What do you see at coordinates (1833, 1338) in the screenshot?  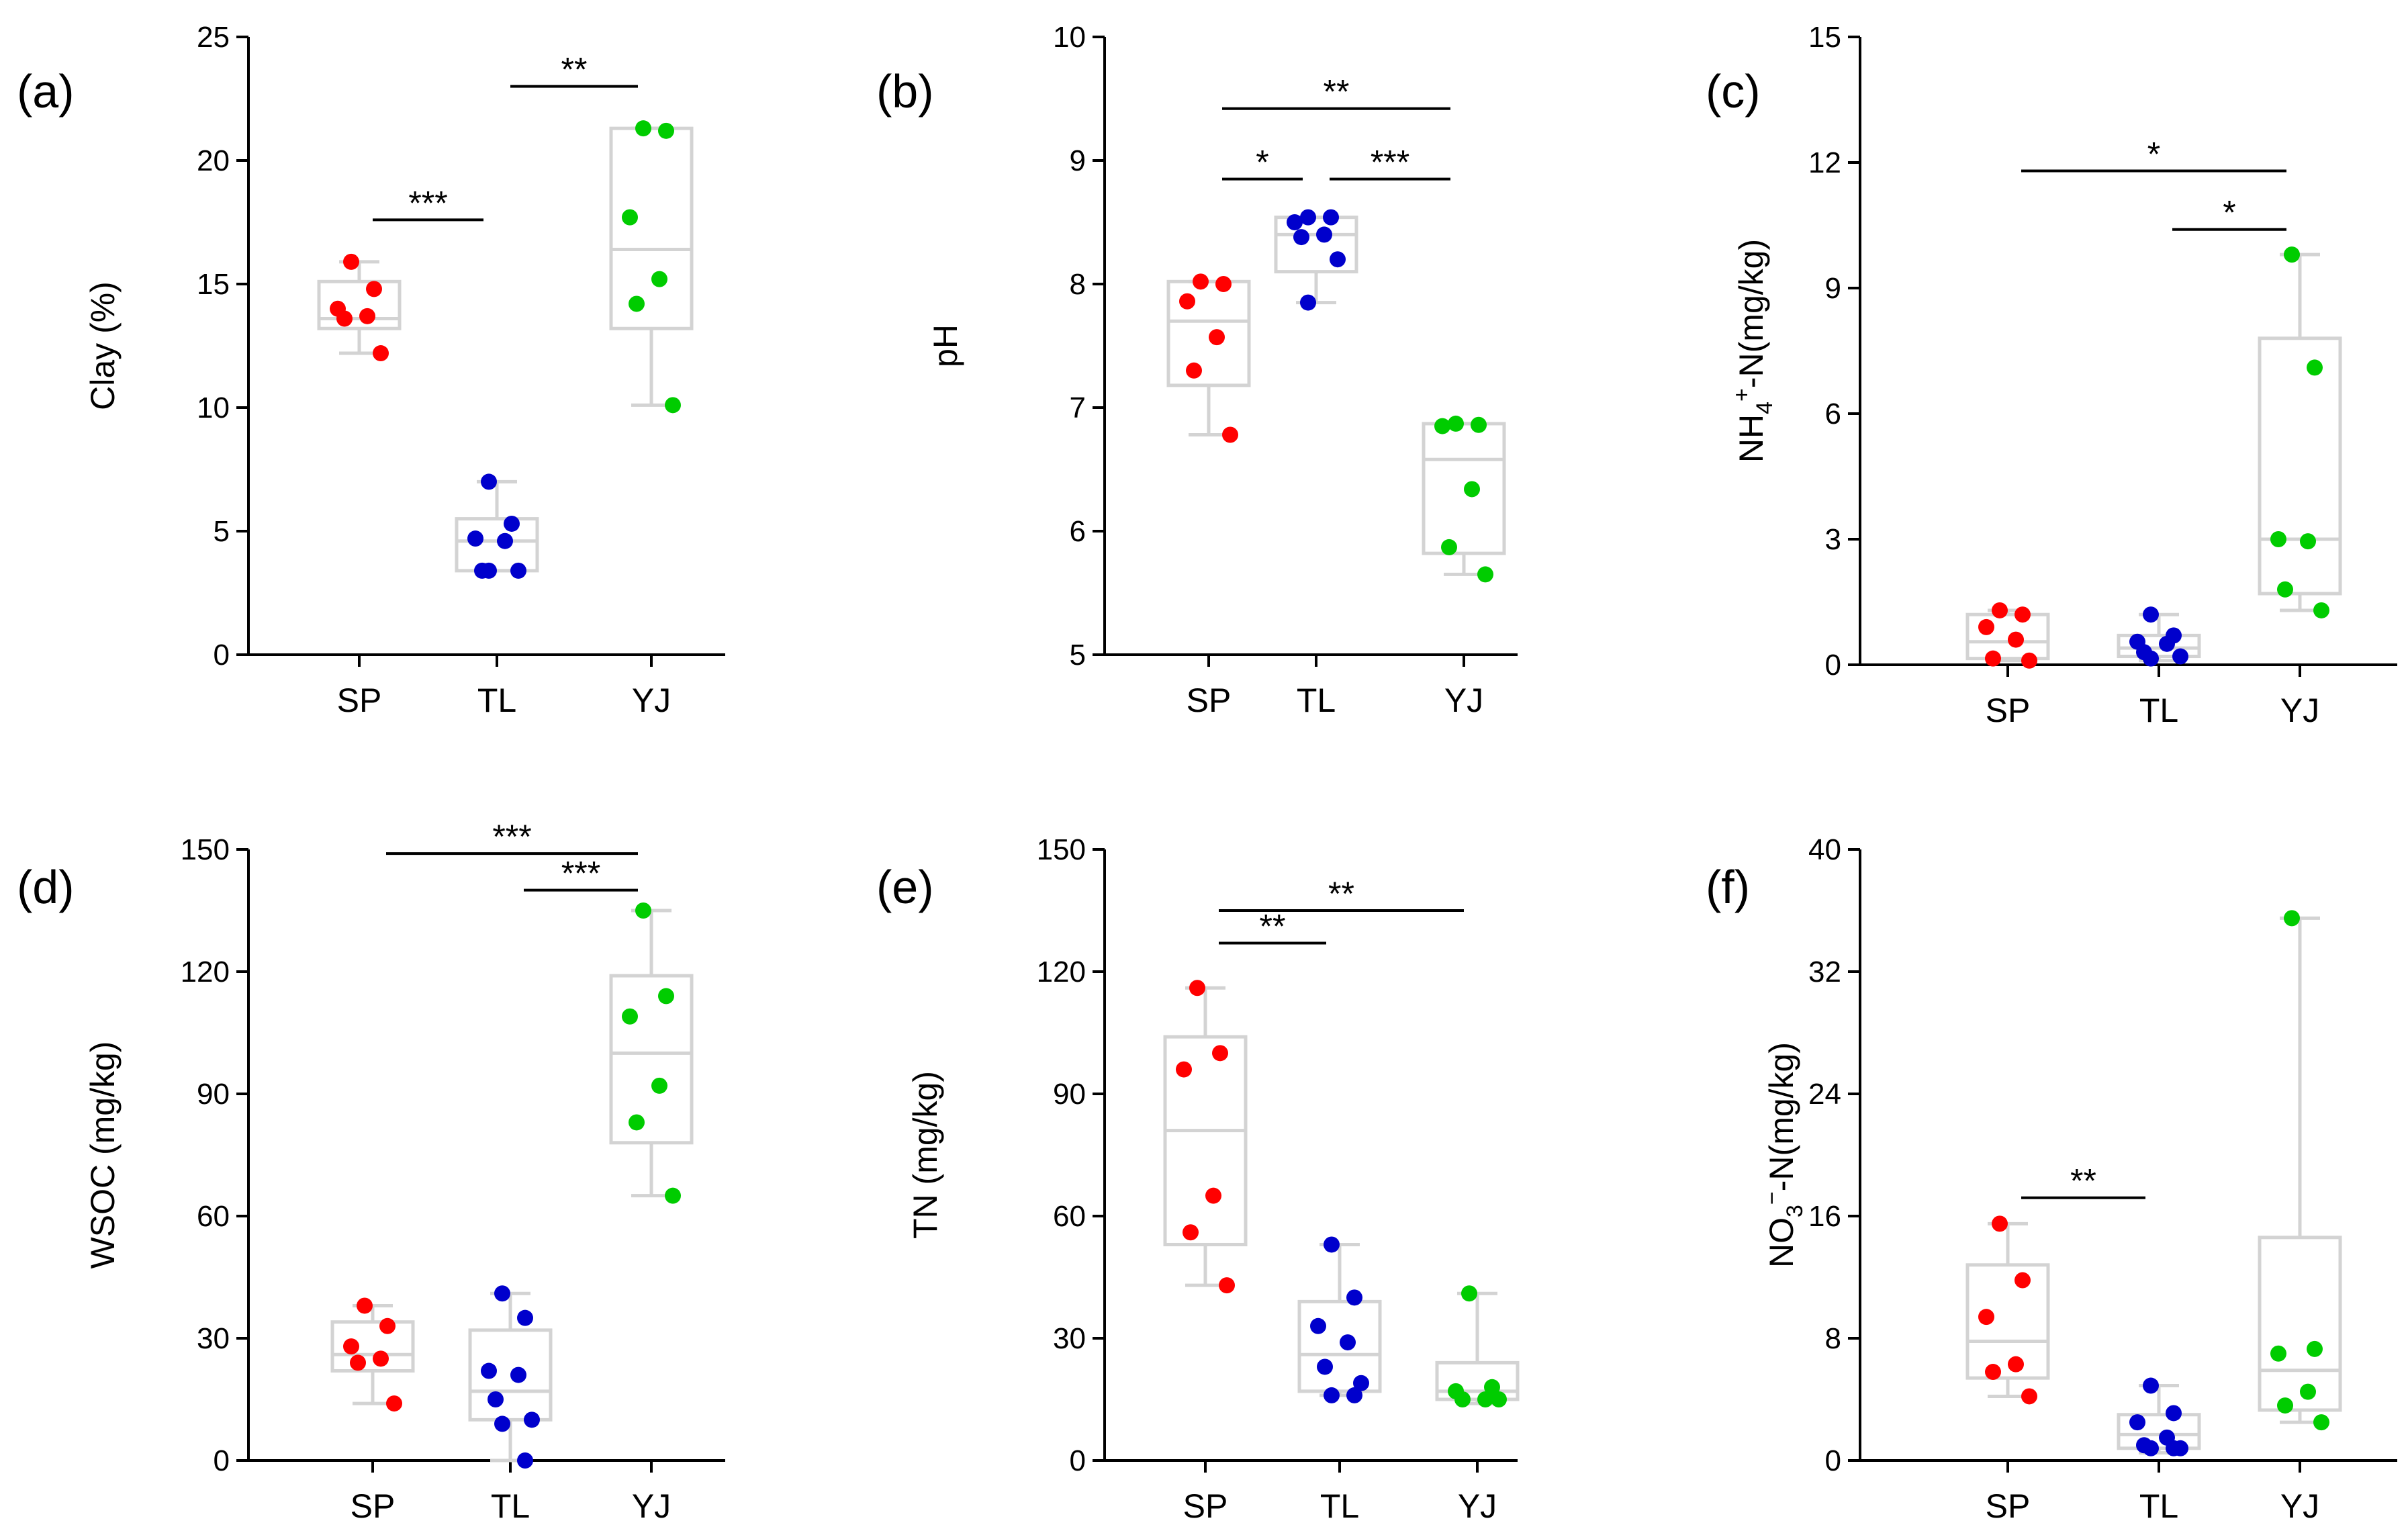 I see `y-tick-label: 8` at bounding box center [1833, 1338].